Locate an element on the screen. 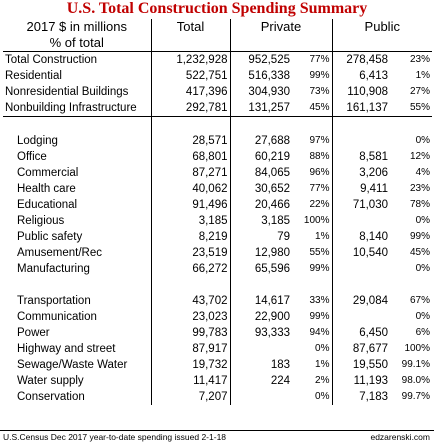  row-public-pct: 12% is located at coordinates (420, 156).